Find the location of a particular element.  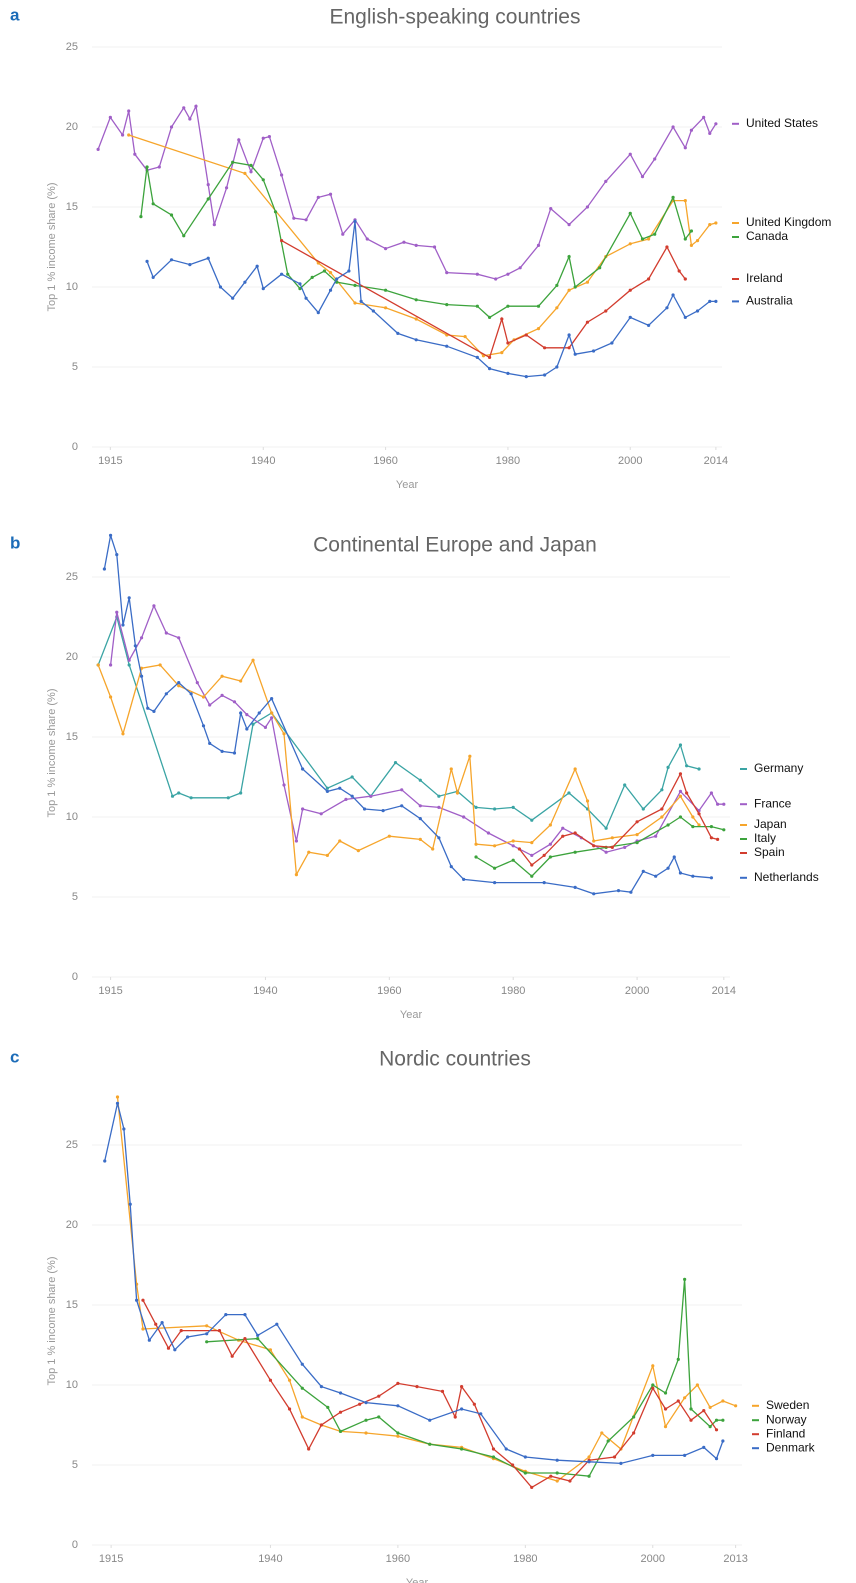

x-tick-label: 1940 is located at coordinates (270, 1559).